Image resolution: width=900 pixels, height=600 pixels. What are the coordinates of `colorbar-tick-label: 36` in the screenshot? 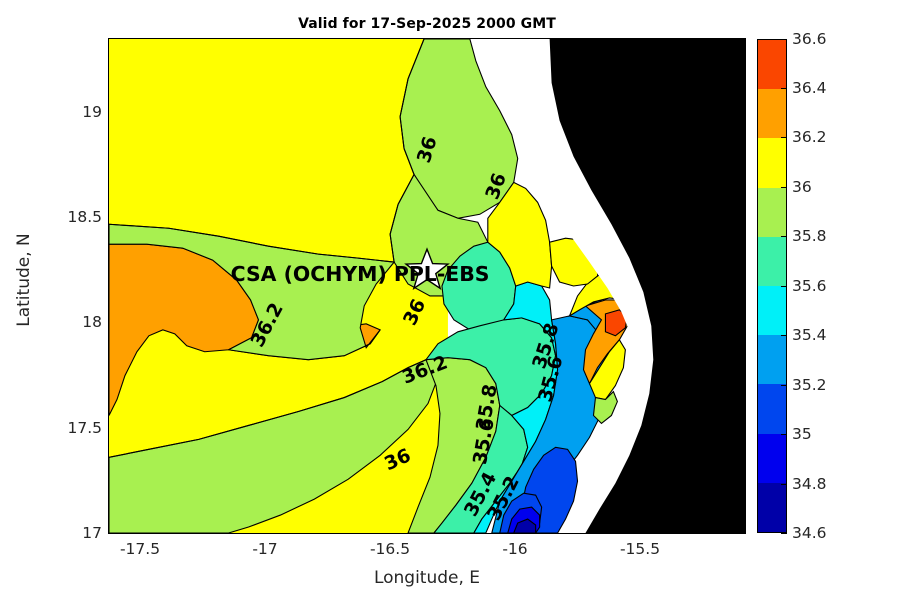 It's located at (802, 187).